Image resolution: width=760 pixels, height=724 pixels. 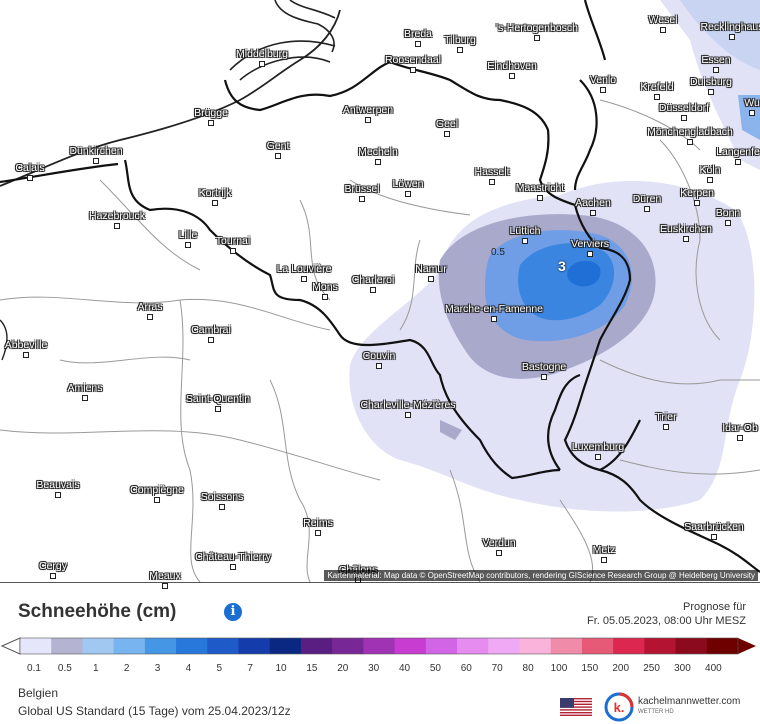 I want to click on city-label: La Louvière, so click(x=304, y=269).